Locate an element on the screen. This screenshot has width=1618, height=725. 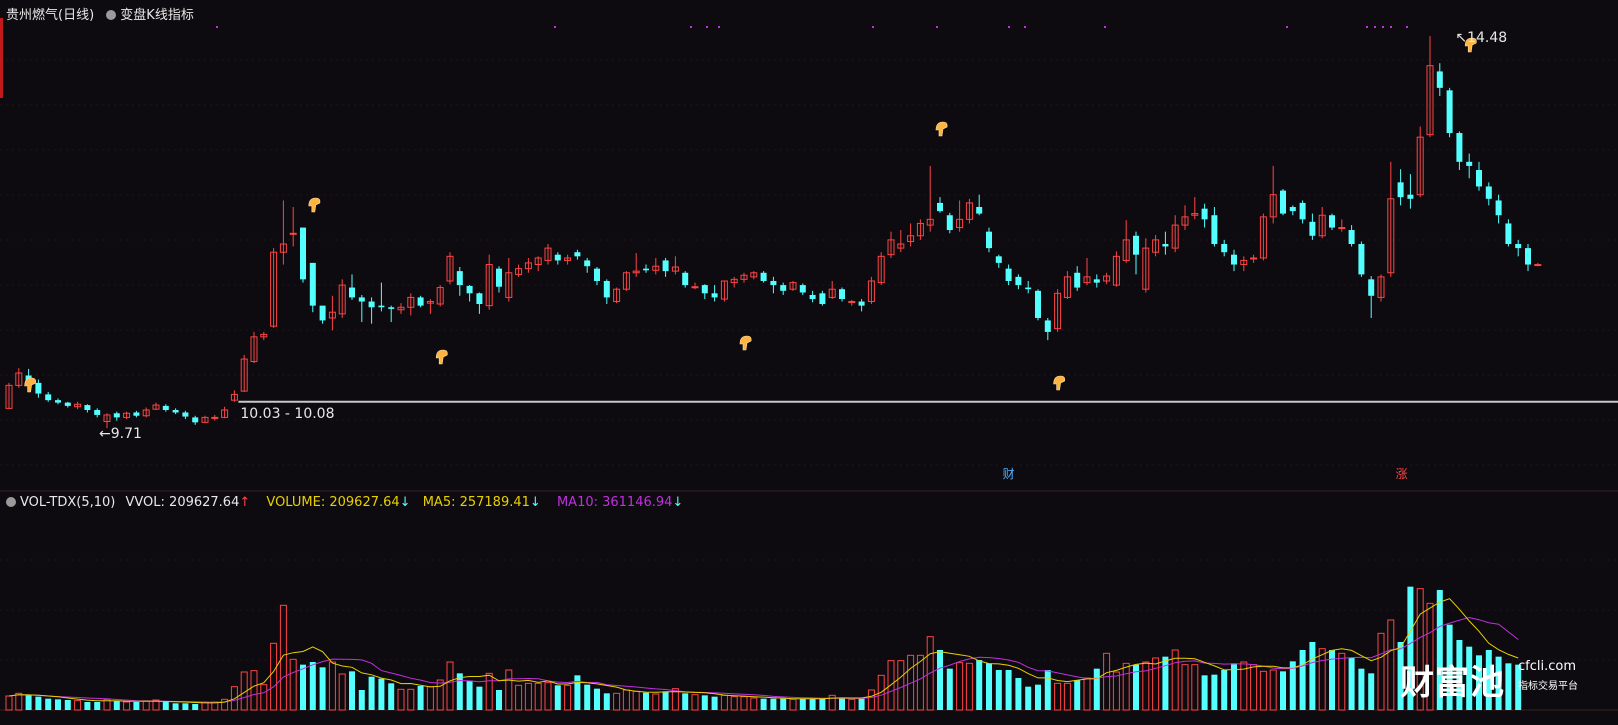
vvol-value: VVOL: 209627.64 is located at coordinates (182, 502).